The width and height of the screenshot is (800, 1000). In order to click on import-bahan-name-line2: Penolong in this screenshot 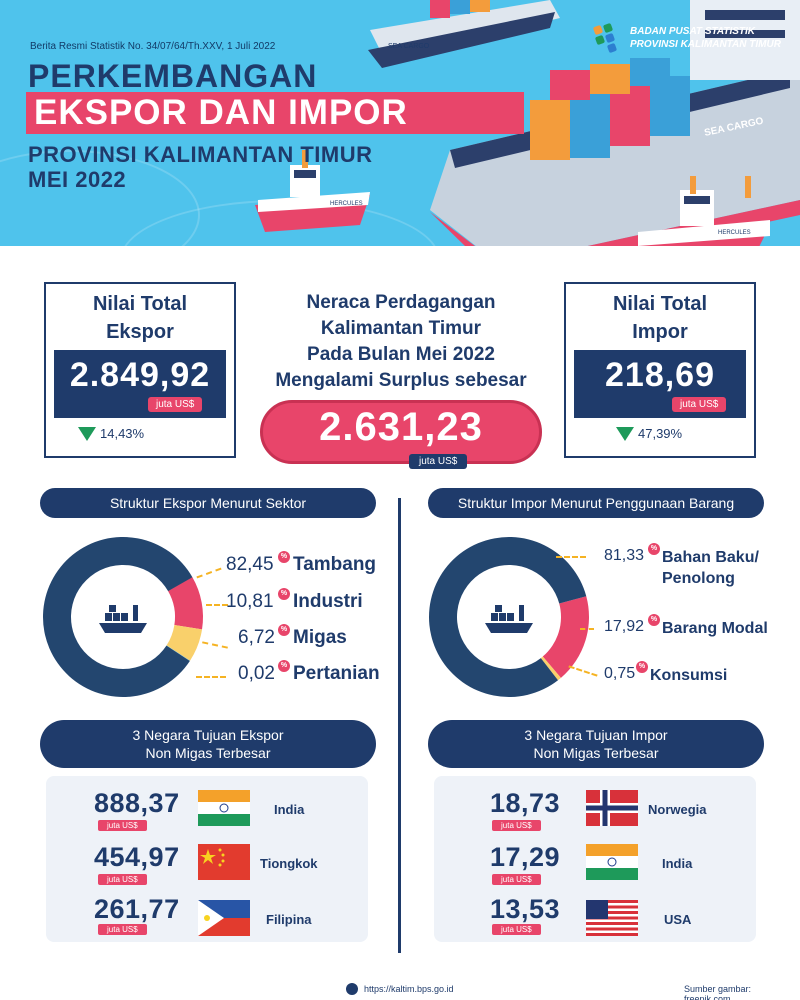, I will do `click(698, 578)`.